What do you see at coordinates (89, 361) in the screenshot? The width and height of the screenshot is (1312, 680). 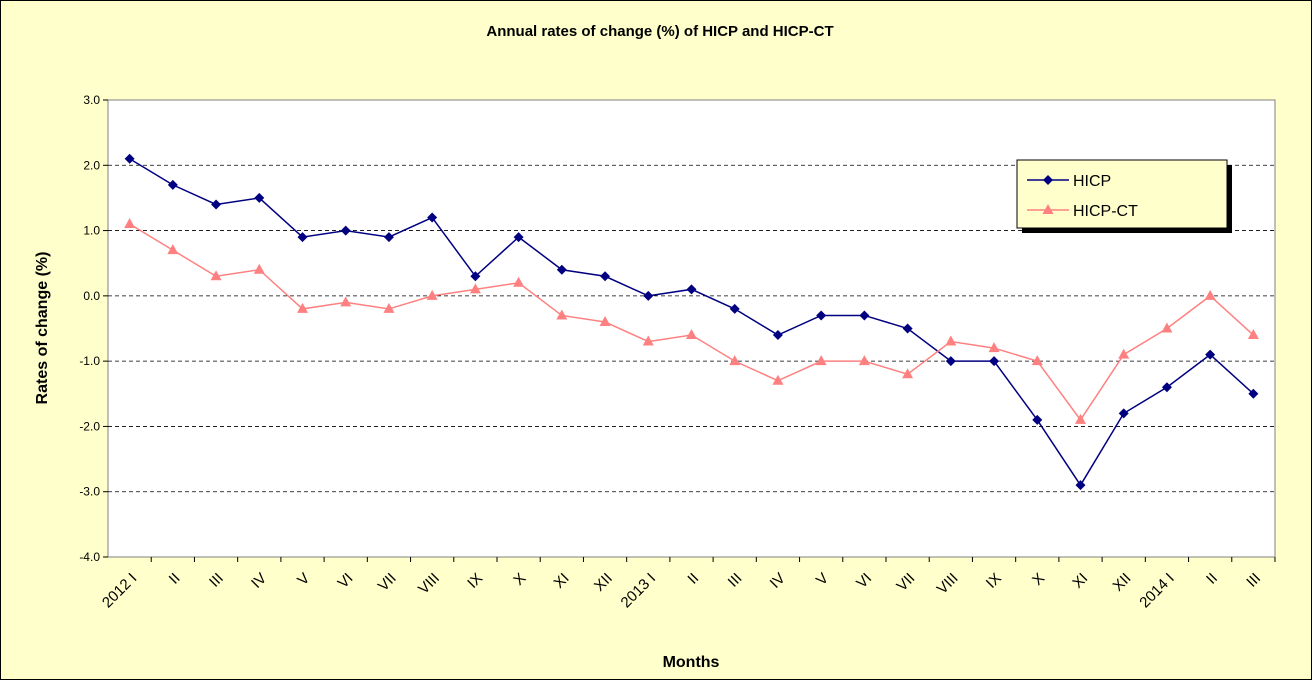 I see `y-tick-label: -1.0` at bounding box center [89, 361].